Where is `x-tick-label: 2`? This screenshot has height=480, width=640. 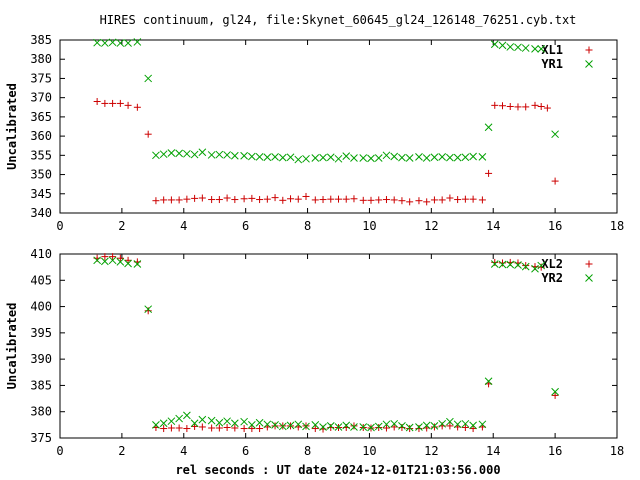 x-tick-label: 2 is located at coordinates (121, 226).